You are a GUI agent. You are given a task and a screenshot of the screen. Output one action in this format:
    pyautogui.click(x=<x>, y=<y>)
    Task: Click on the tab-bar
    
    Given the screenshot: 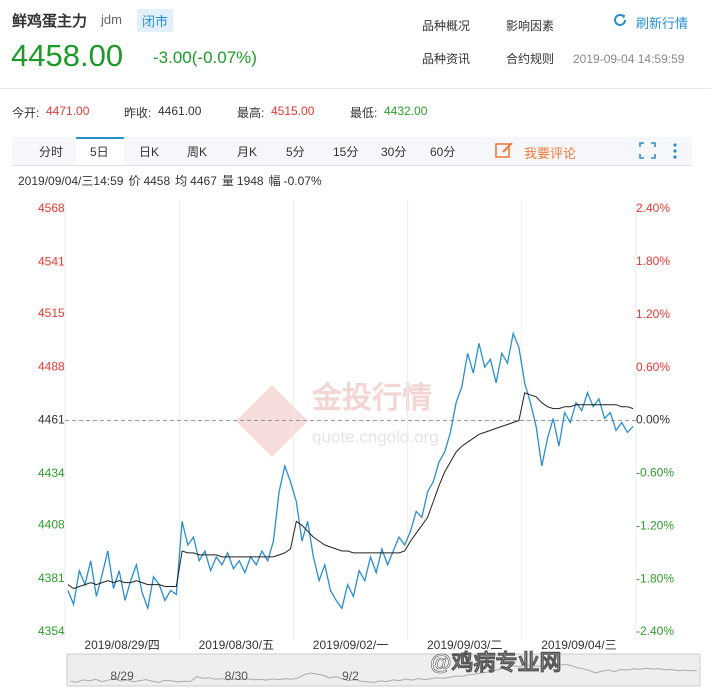 What is the action you would take?
    pyautogui.click(x=352, y=151)
    